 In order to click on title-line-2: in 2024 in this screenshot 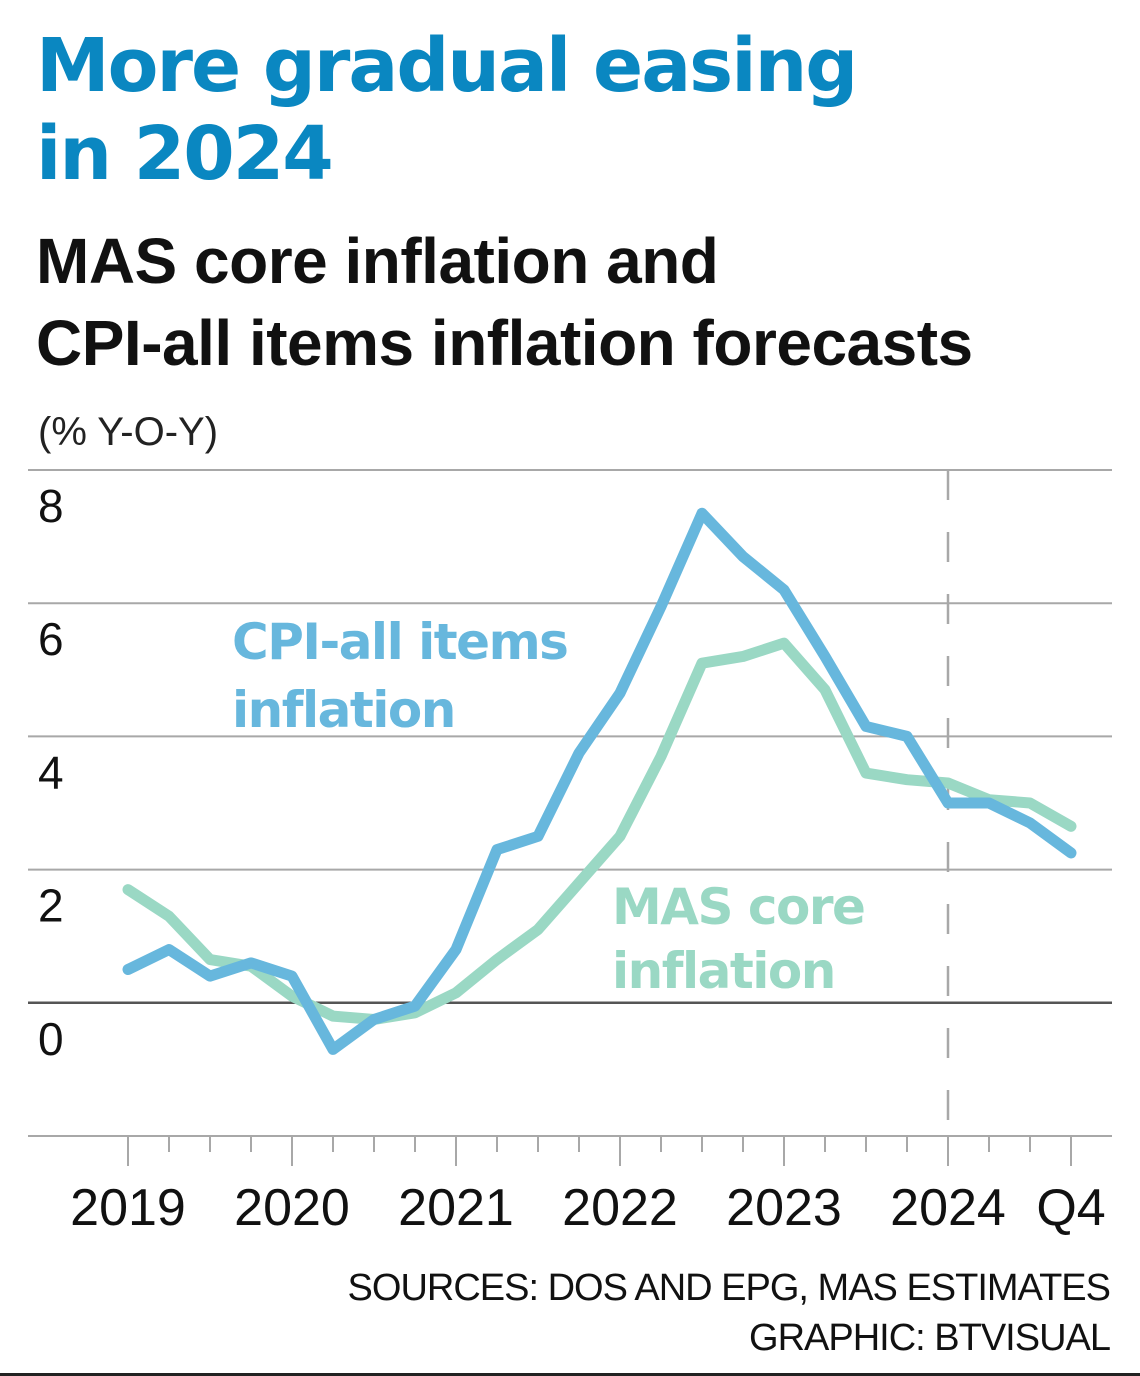, I will do `click(185, 154)`.